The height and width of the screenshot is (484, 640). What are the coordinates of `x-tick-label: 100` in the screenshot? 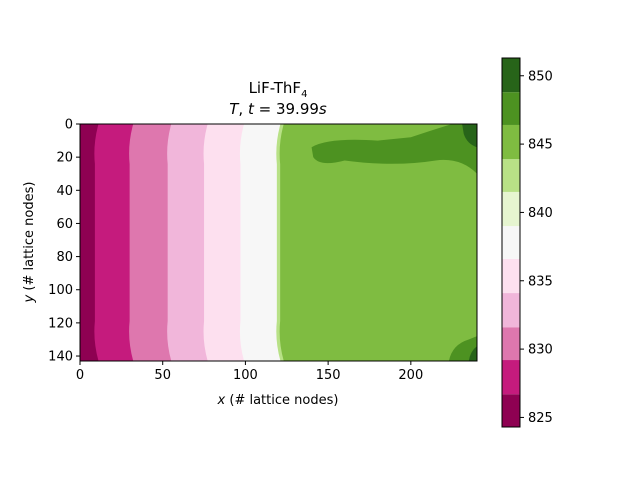 It's located at (245, 375).